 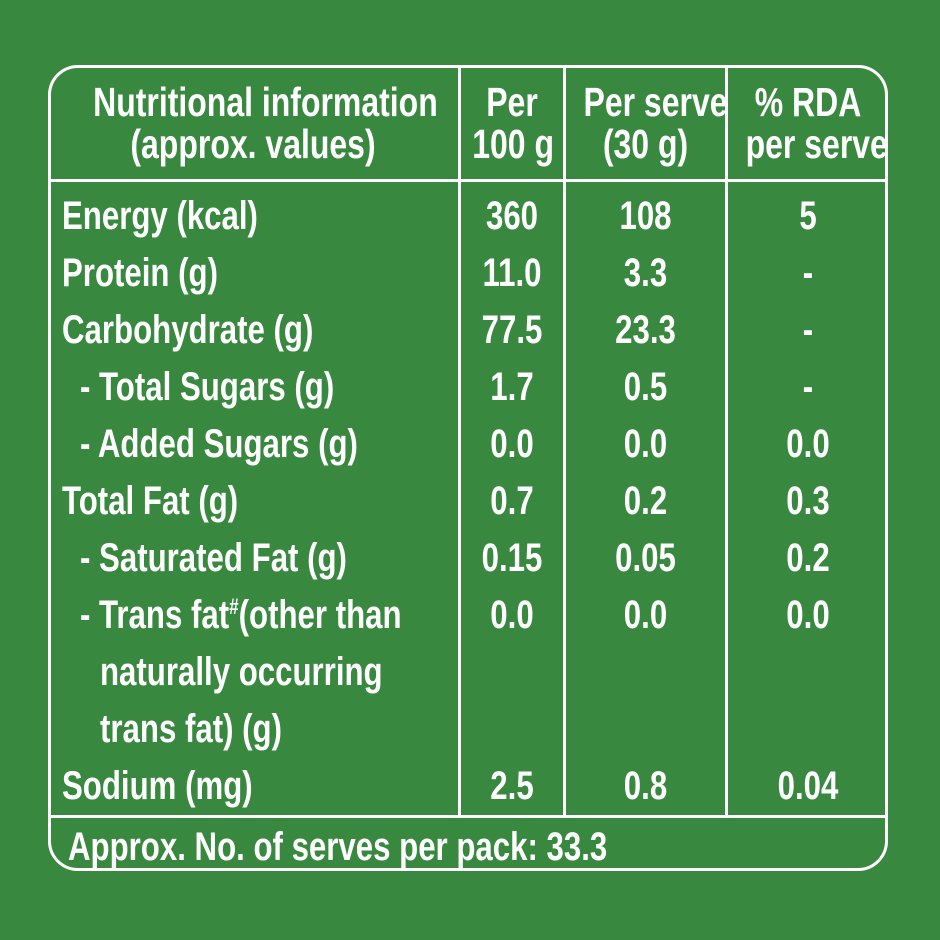 I want to click on value-per100: 360, so click(x=512, y=216).